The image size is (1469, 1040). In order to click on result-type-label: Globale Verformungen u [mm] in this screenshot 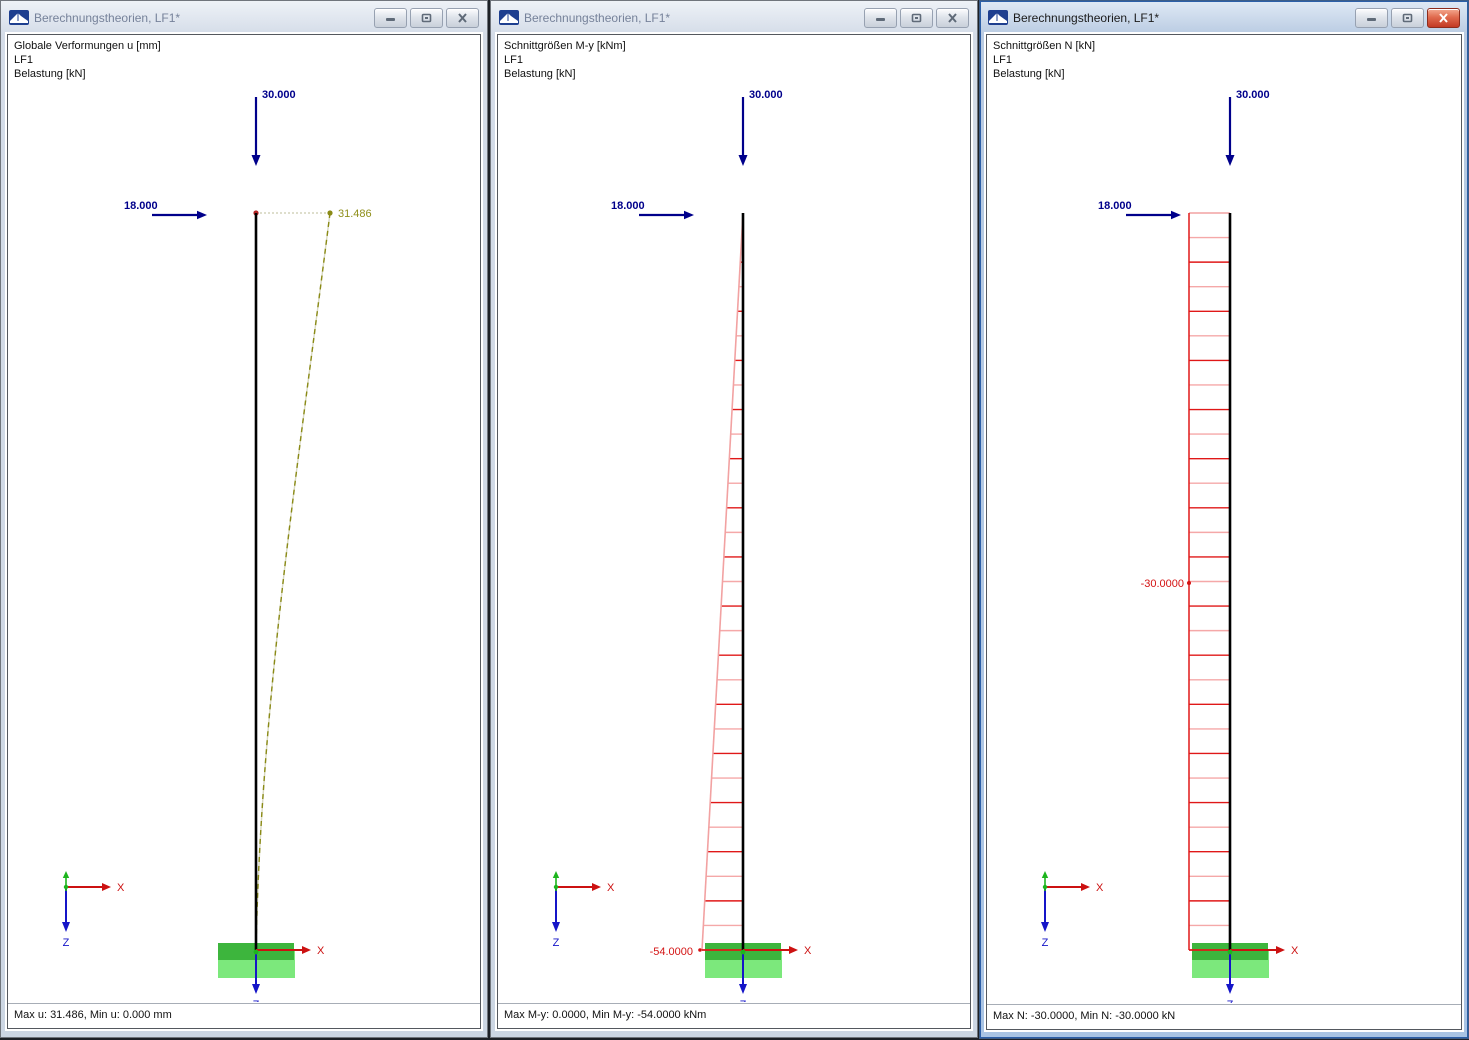, I will do `click(87, 46)`.